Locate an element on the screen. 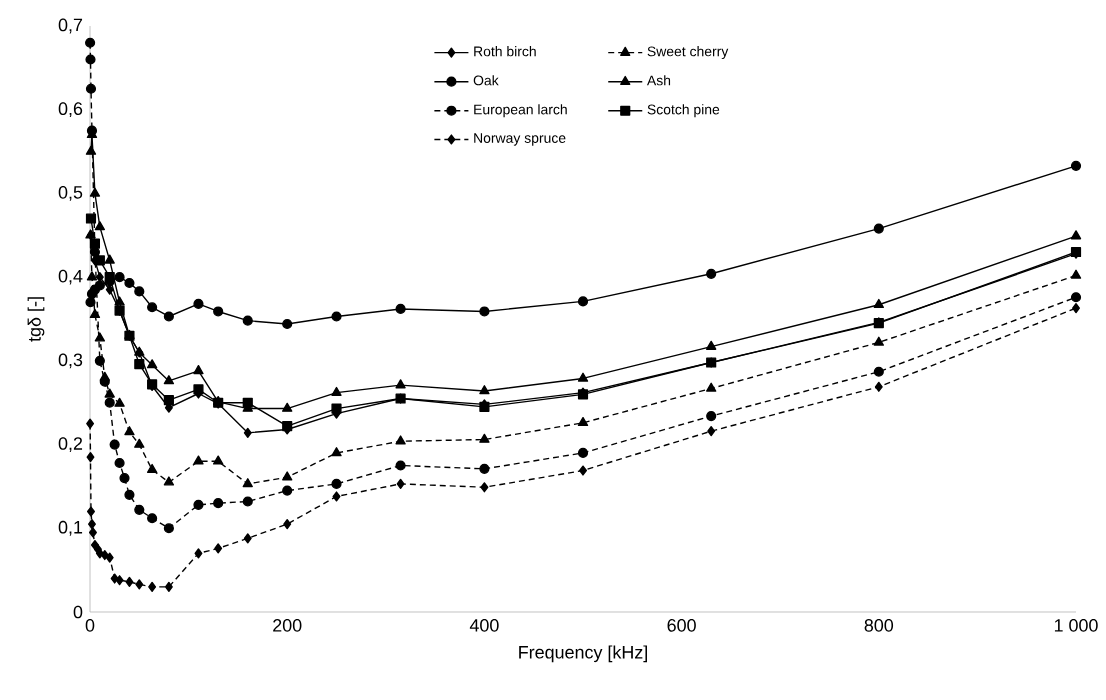  y-tick-label: 0 is located at coordinates (78, 612).